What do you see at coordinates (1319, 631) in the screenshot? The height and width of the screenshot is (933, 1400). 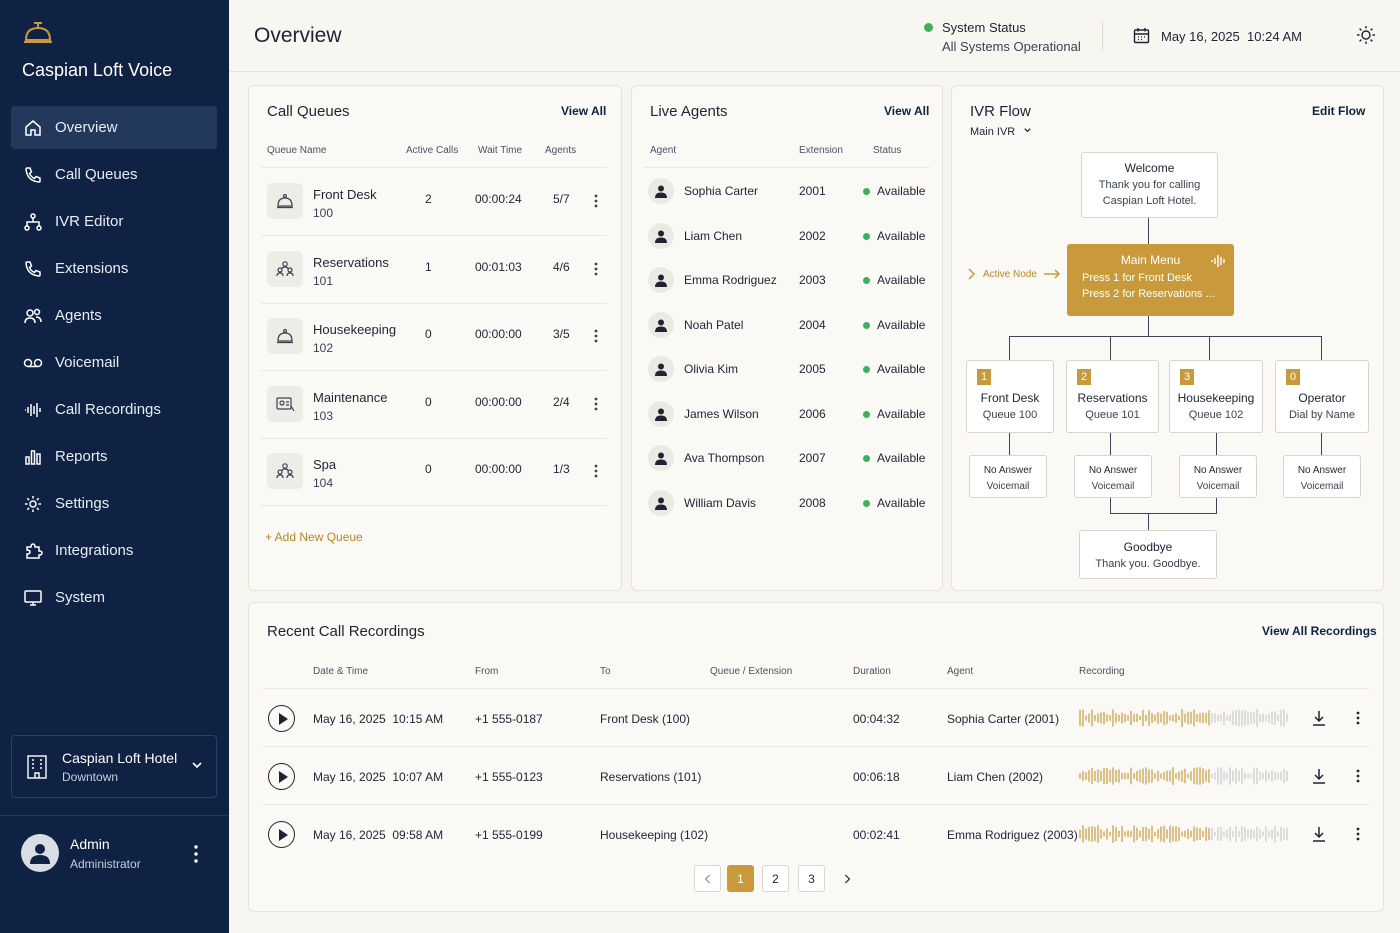 I see `view-all-recordings-link: View All Recordings` at bounding box center [1319, 631].